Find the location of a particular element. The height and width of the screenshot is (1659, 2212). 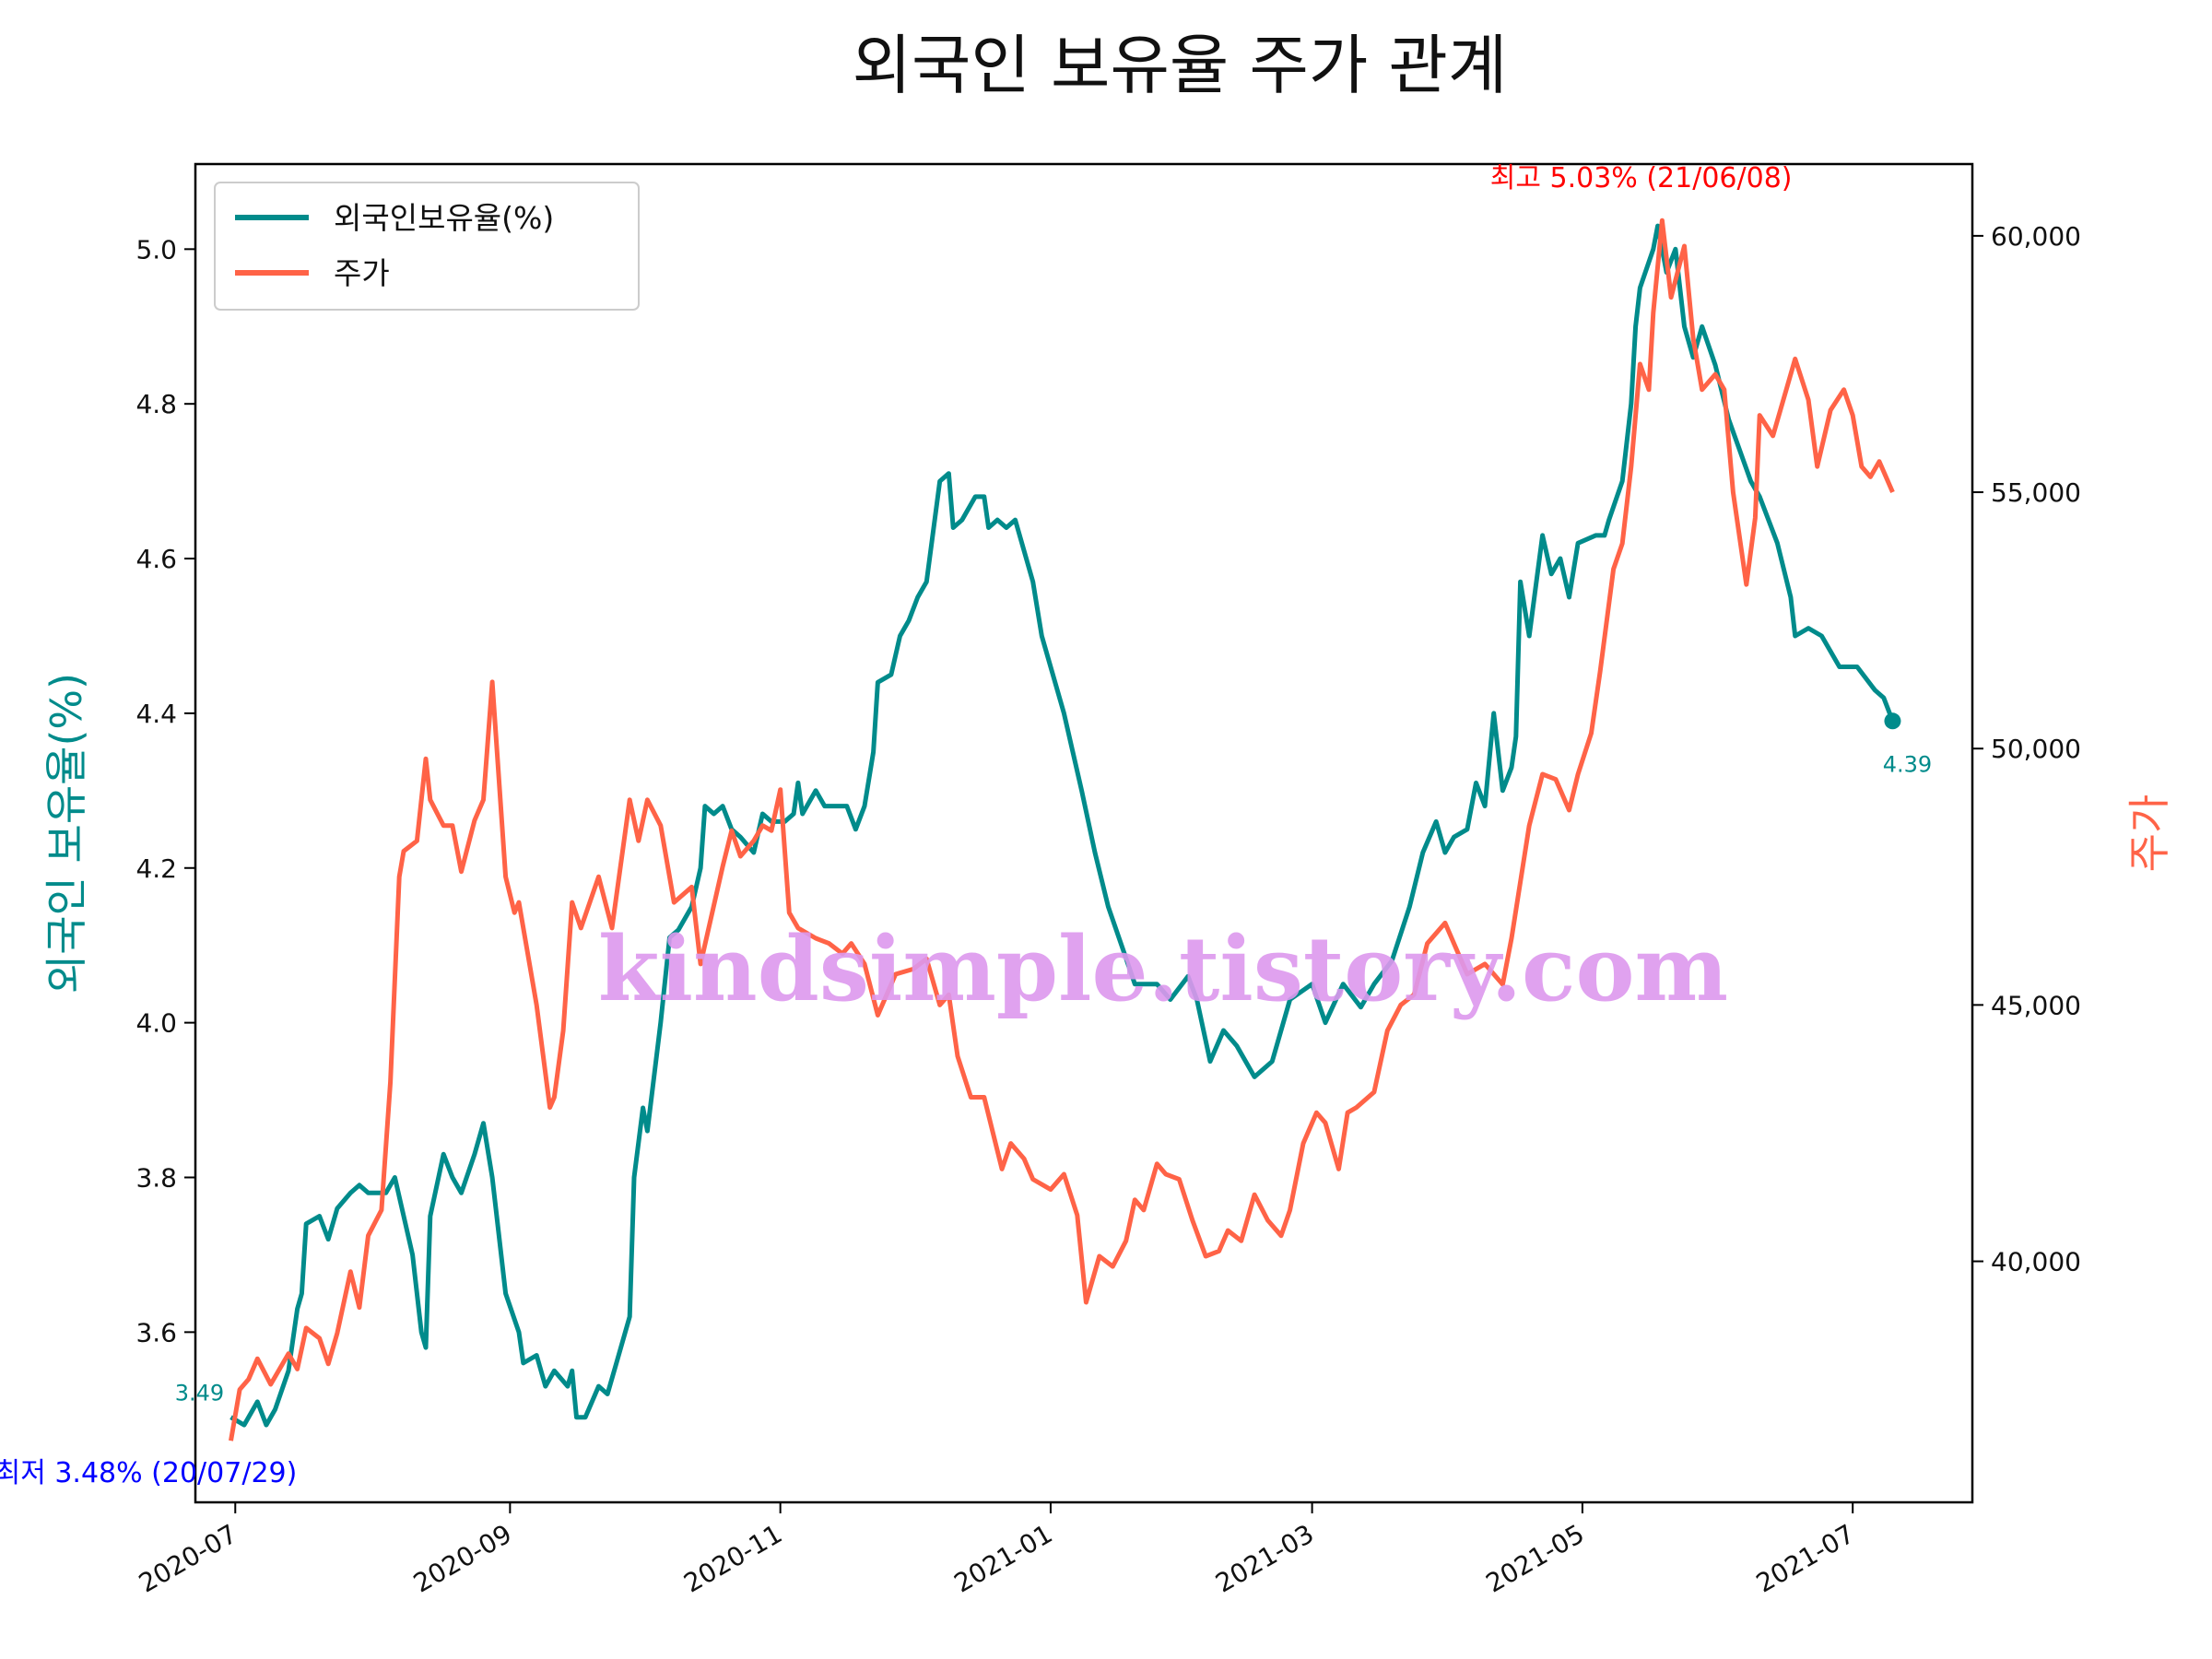

left-tick-label: 4.4 is located at coordinates (156, 714).